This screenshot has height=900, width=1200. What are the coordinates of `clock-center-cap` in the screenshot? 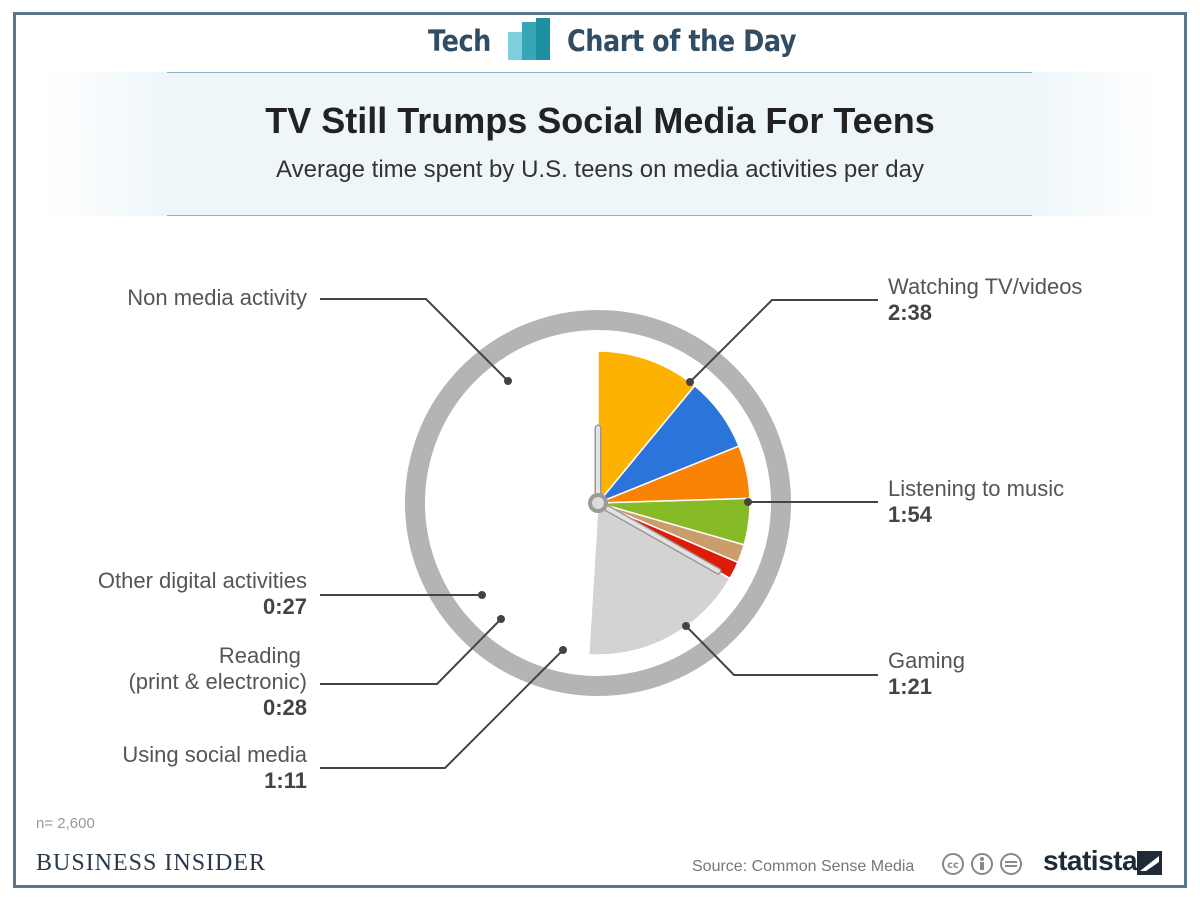 It's located at (598, 503).